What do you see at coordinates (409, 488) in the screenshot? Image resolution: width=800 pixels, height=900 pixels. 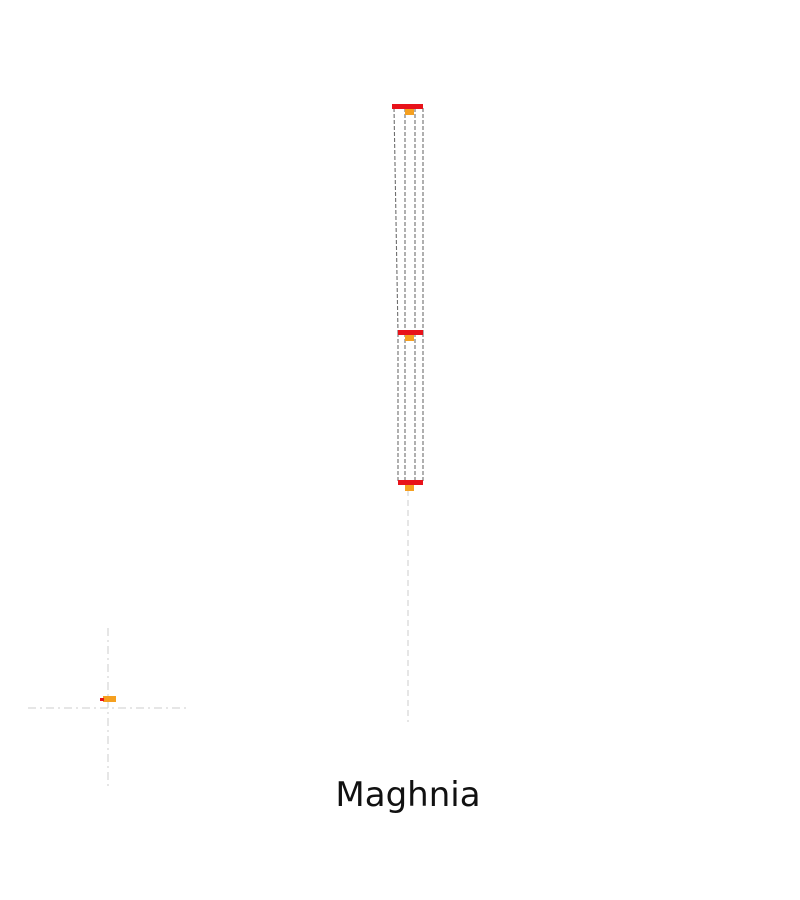 I see `bottom-node` at bounding box center [409, 488].